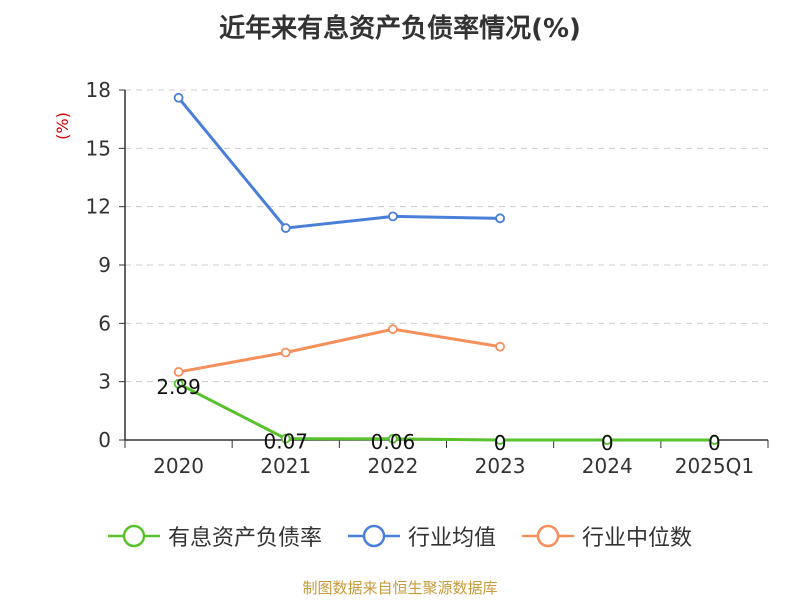 The image size is (800, 600). What do you see at coordinates (400, 588) in the screenshot?
I see `source-note: 制图数据来自恒生聚源数据库` at bounding box center [400, 588].